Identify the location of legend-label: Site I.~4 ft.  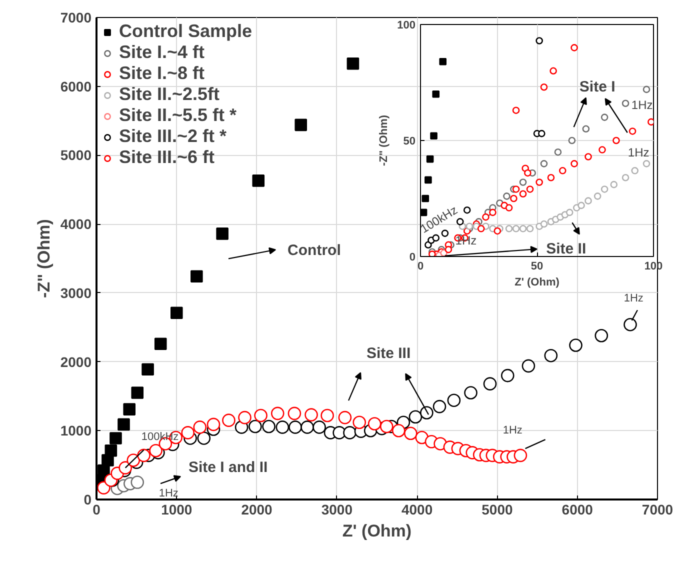
(162, 52).